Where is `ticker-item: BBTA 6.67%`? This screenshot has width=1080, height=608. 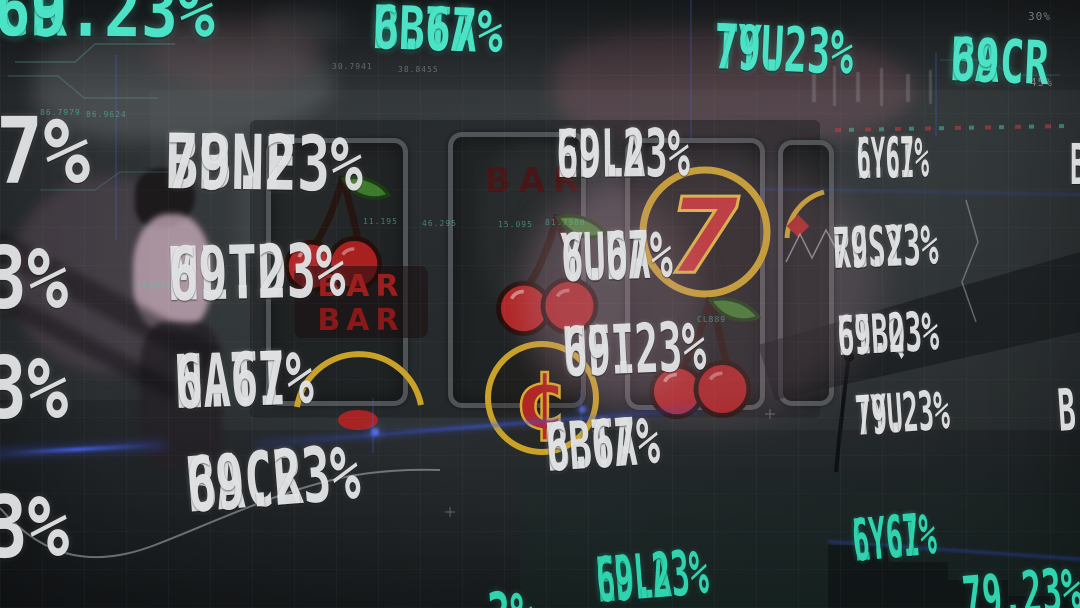
ticker-item: BBTA 6.67% is located at coordinates (602, 444).